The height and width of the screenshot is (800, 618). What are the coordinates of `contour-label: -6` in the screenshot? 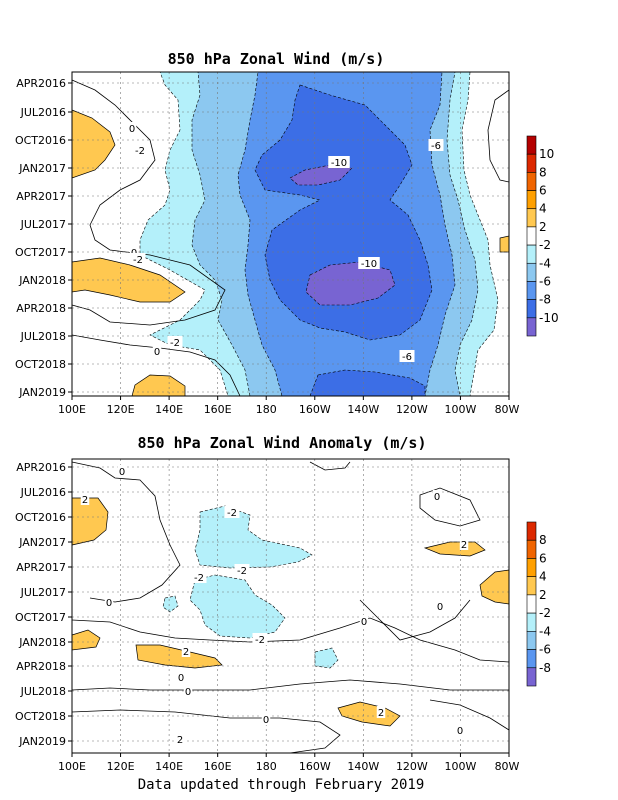 It's located at (436, 146).